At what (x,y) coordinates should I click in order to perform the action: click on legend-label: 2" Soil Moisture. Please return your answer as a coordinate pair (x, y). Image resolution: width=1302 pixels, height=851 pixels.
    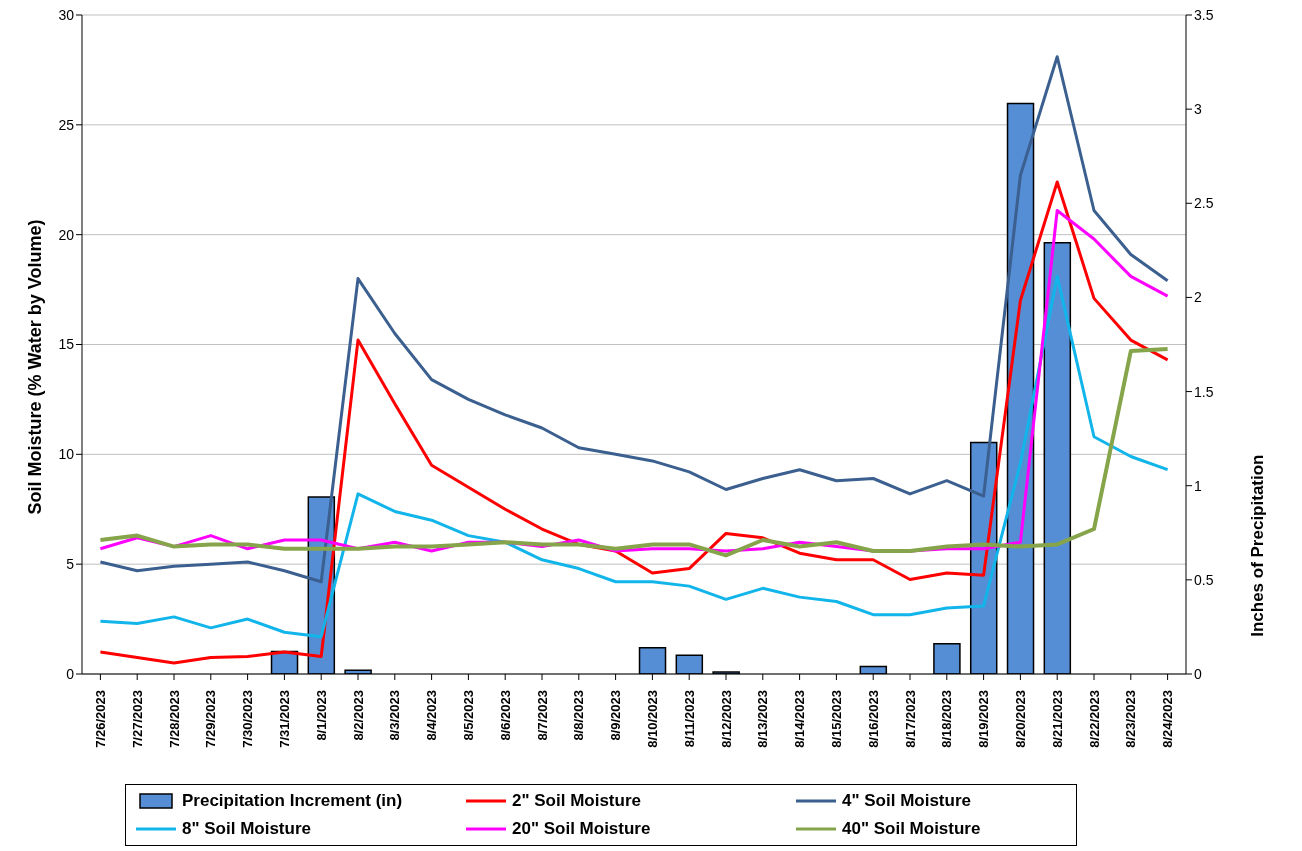
    Looking at the image, I should click on (576, 801).